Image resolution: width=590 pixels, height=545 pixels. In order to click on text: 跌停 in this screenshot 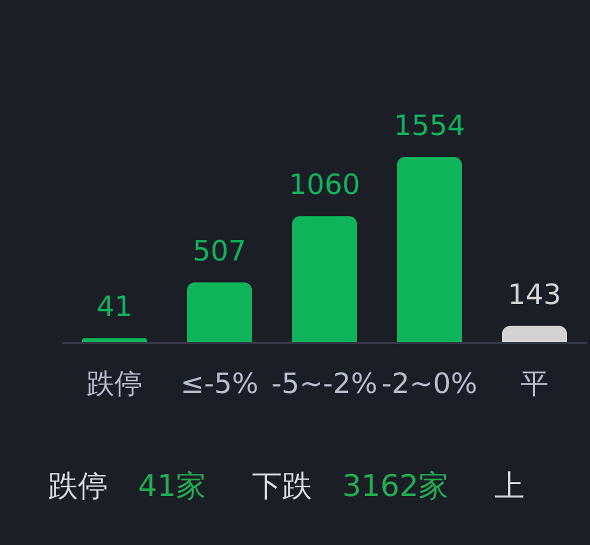, I will do `click(78, 487)`.